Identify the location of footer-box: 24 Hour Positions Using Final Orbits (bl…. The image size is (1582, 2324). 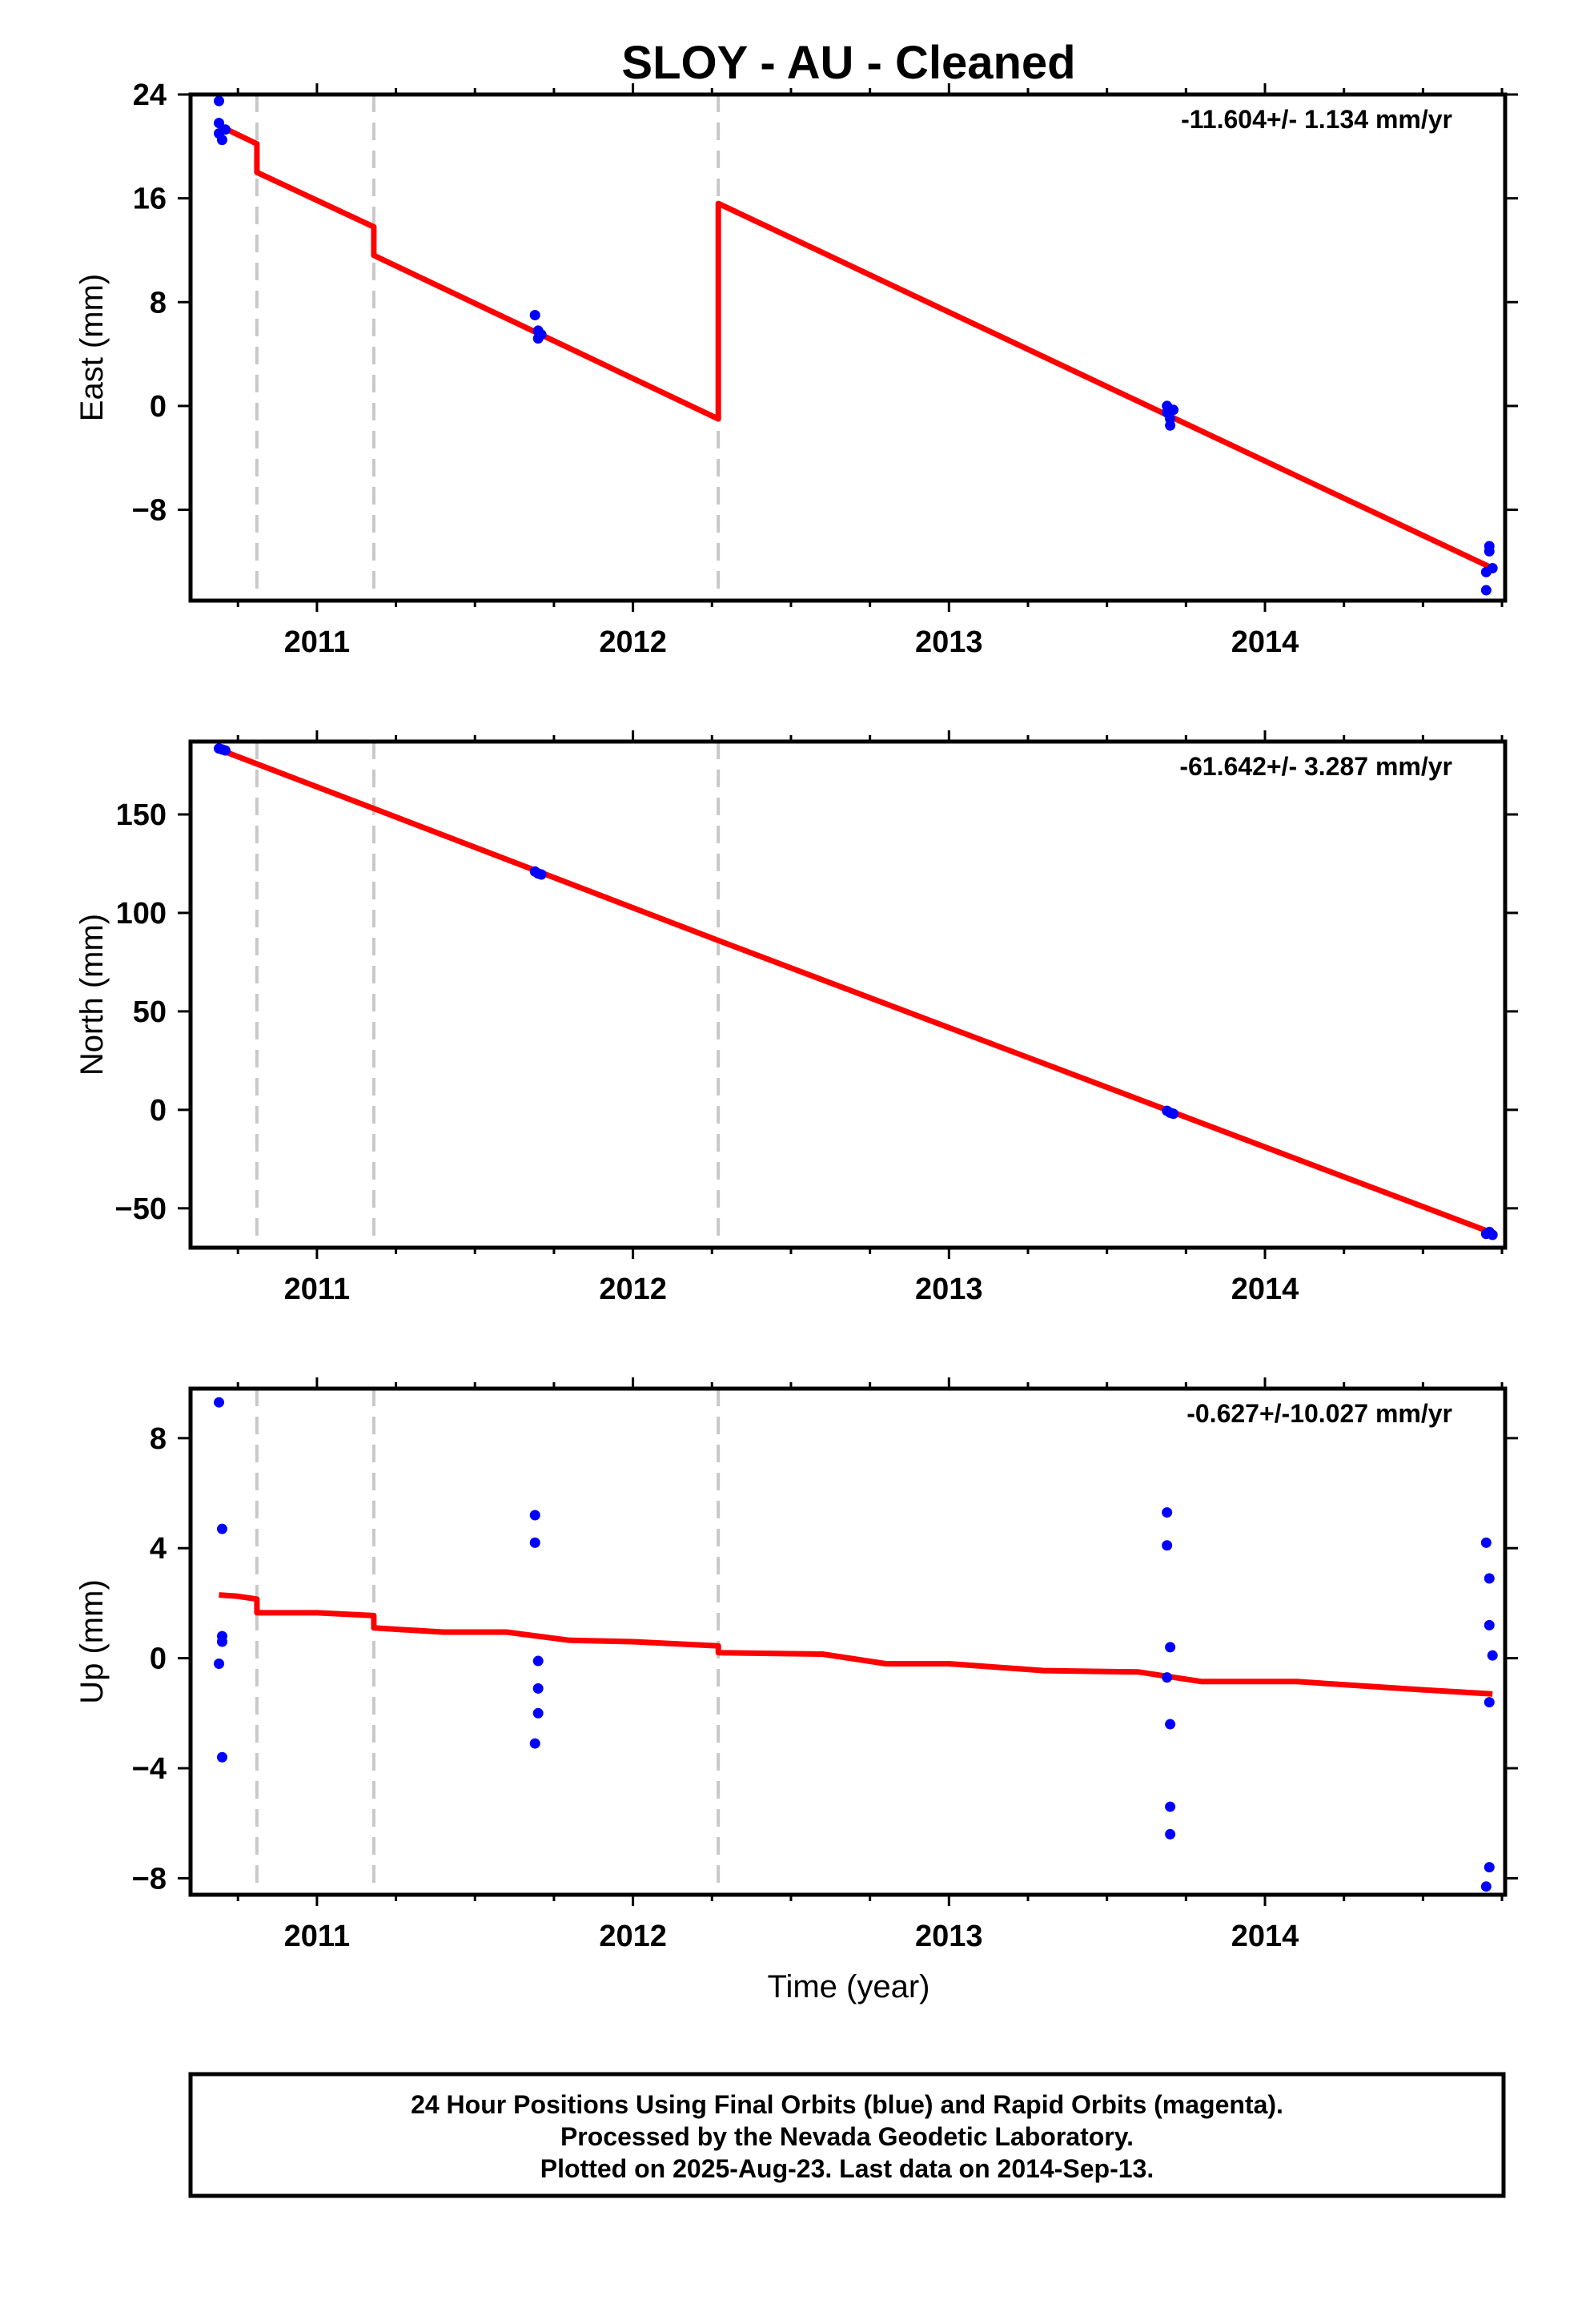
(847, 2135).